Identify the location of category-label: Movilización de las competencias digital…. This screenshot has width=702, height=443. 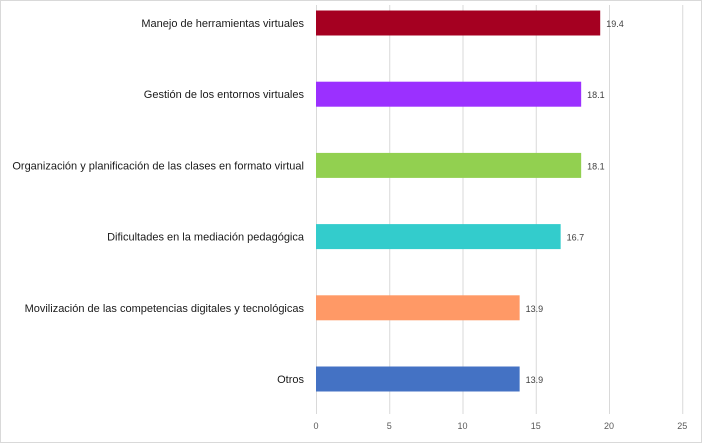
(165, 309).